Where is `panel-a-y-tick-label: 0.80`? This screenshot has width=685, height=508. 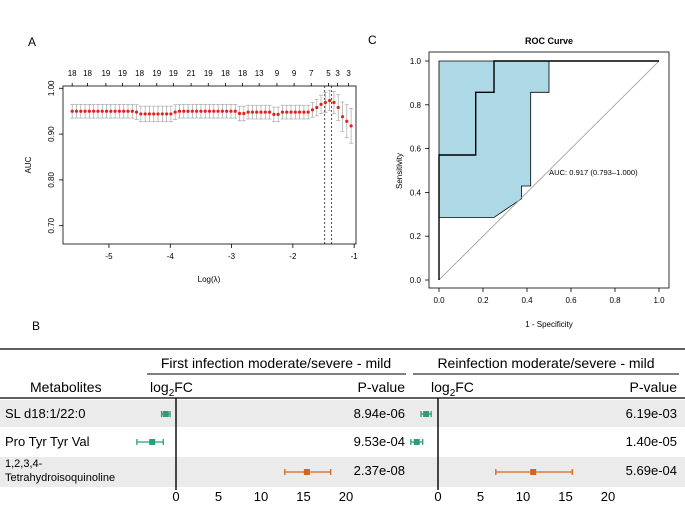 panel-a-y-tick-label: 0.80 is located at coordinates (51, 180).